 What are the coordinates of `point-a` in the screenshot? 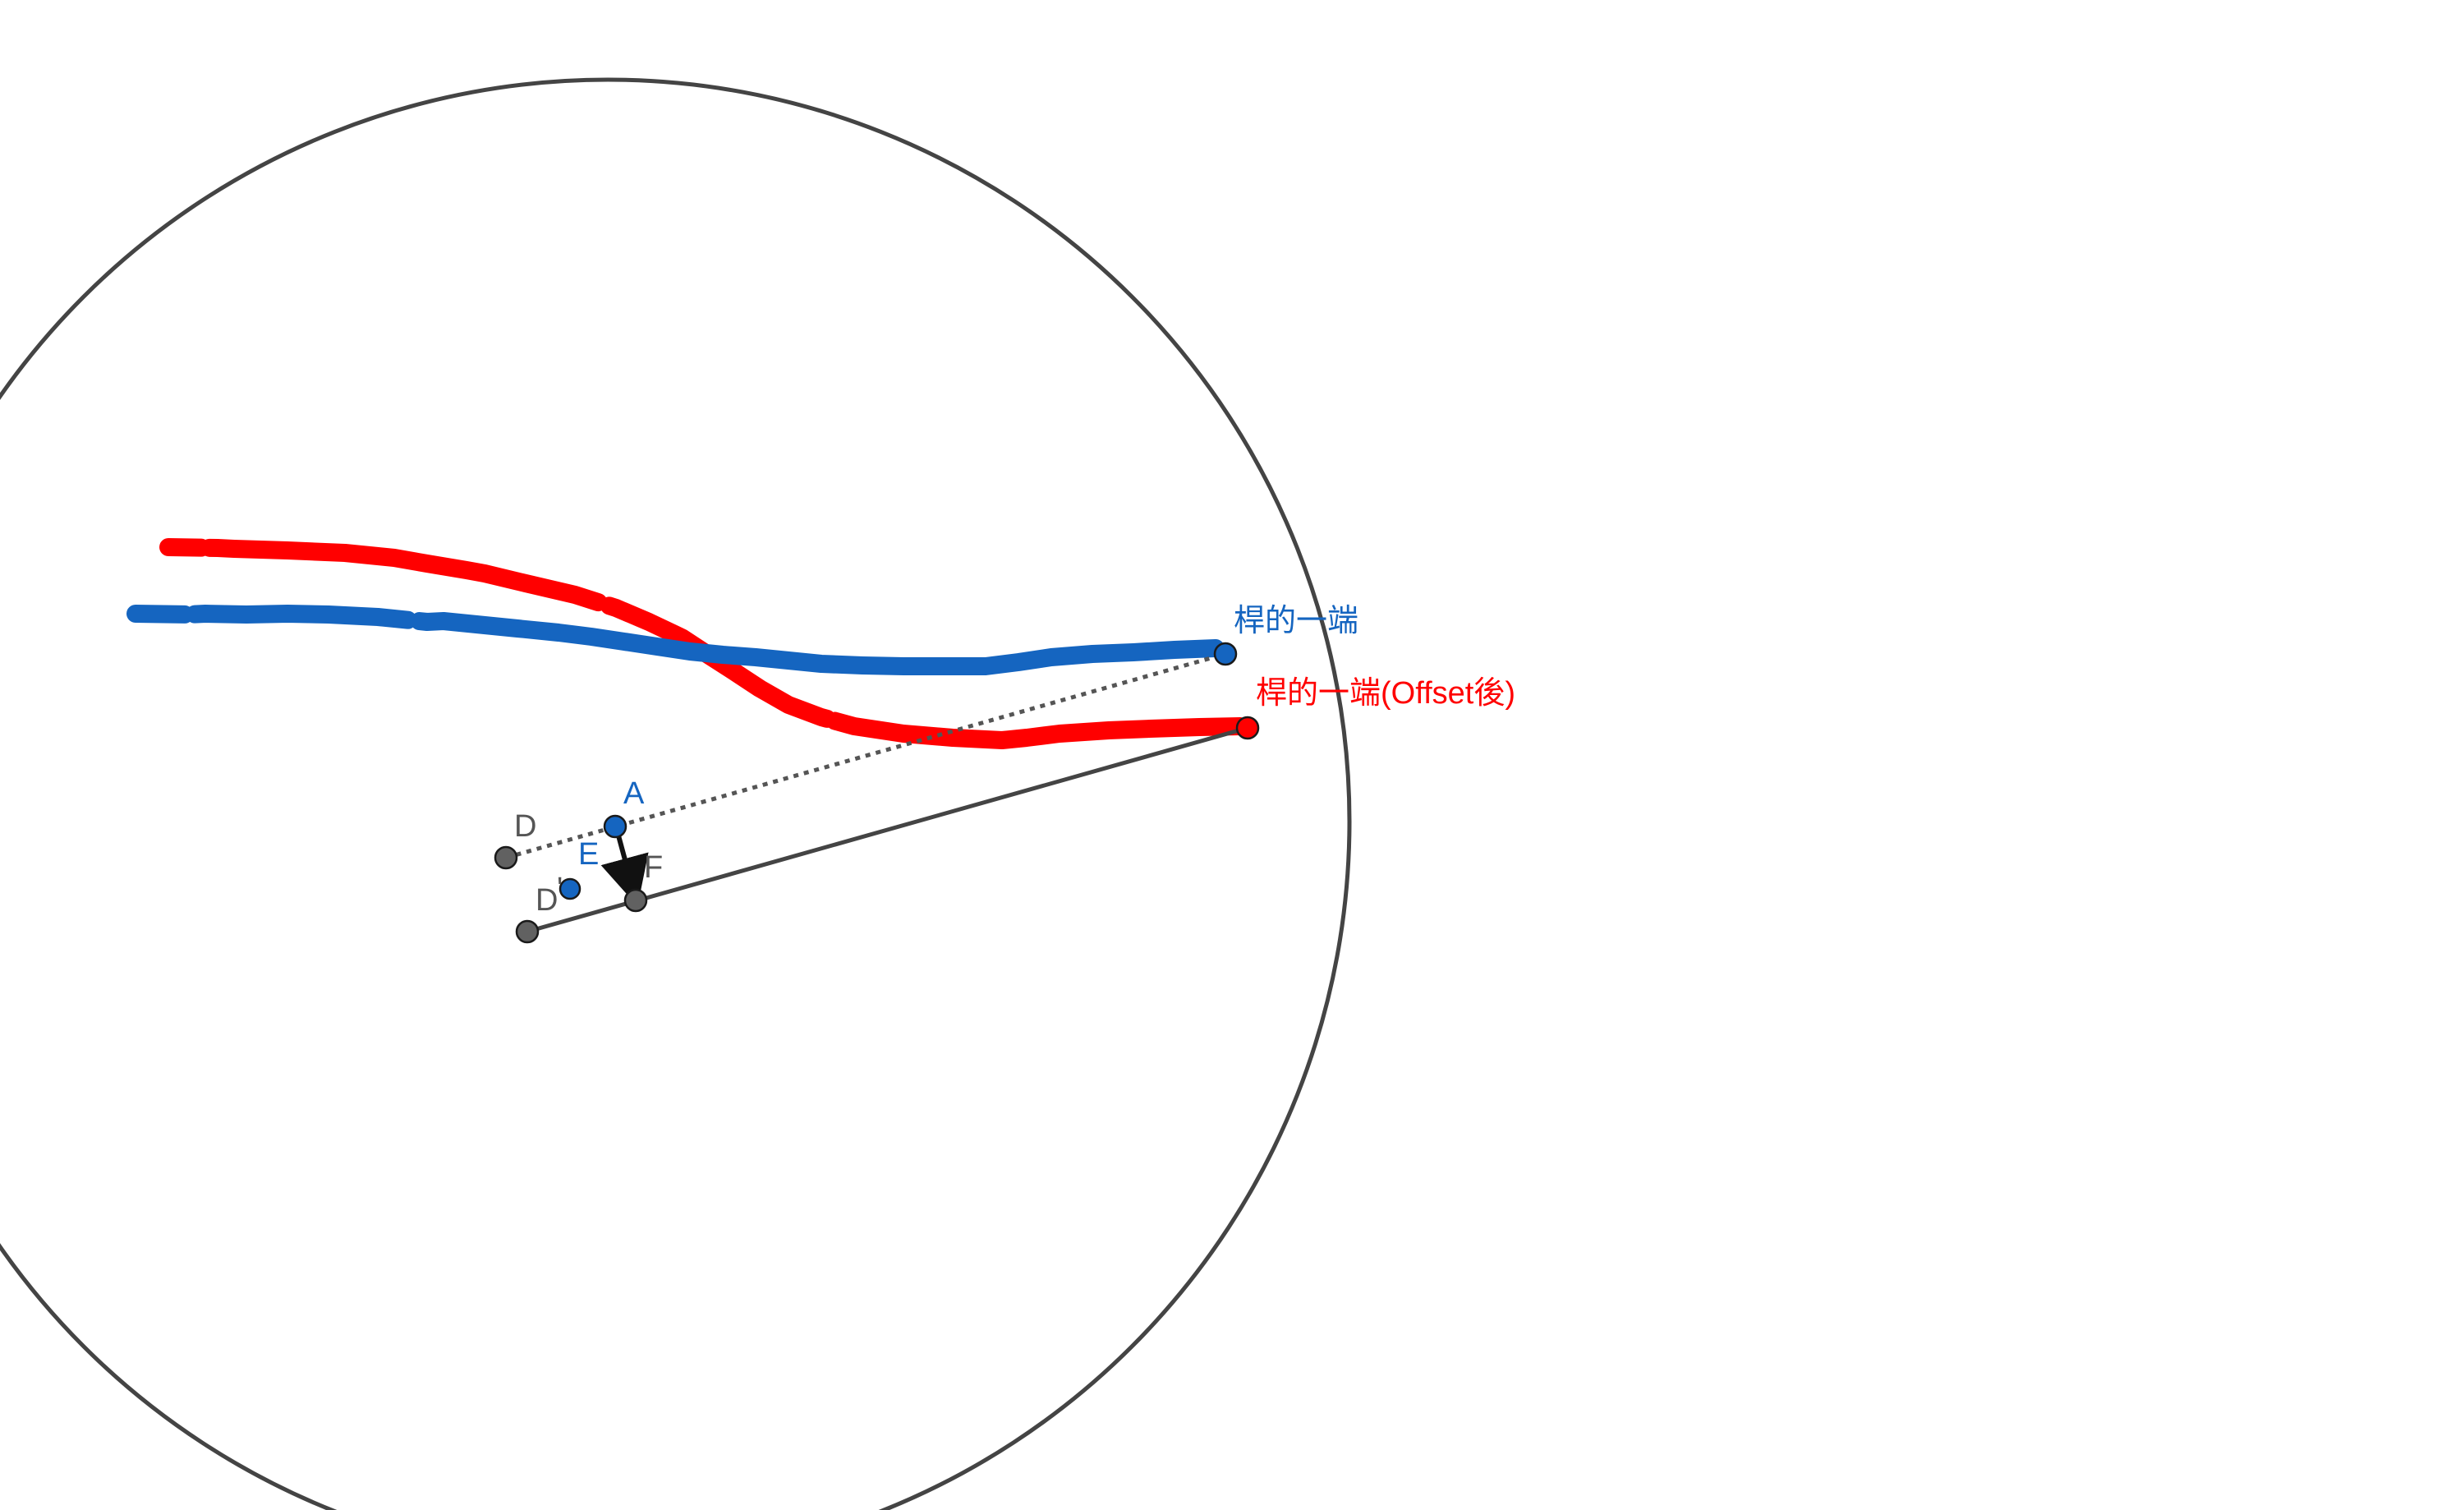 It's located at (615, 826).